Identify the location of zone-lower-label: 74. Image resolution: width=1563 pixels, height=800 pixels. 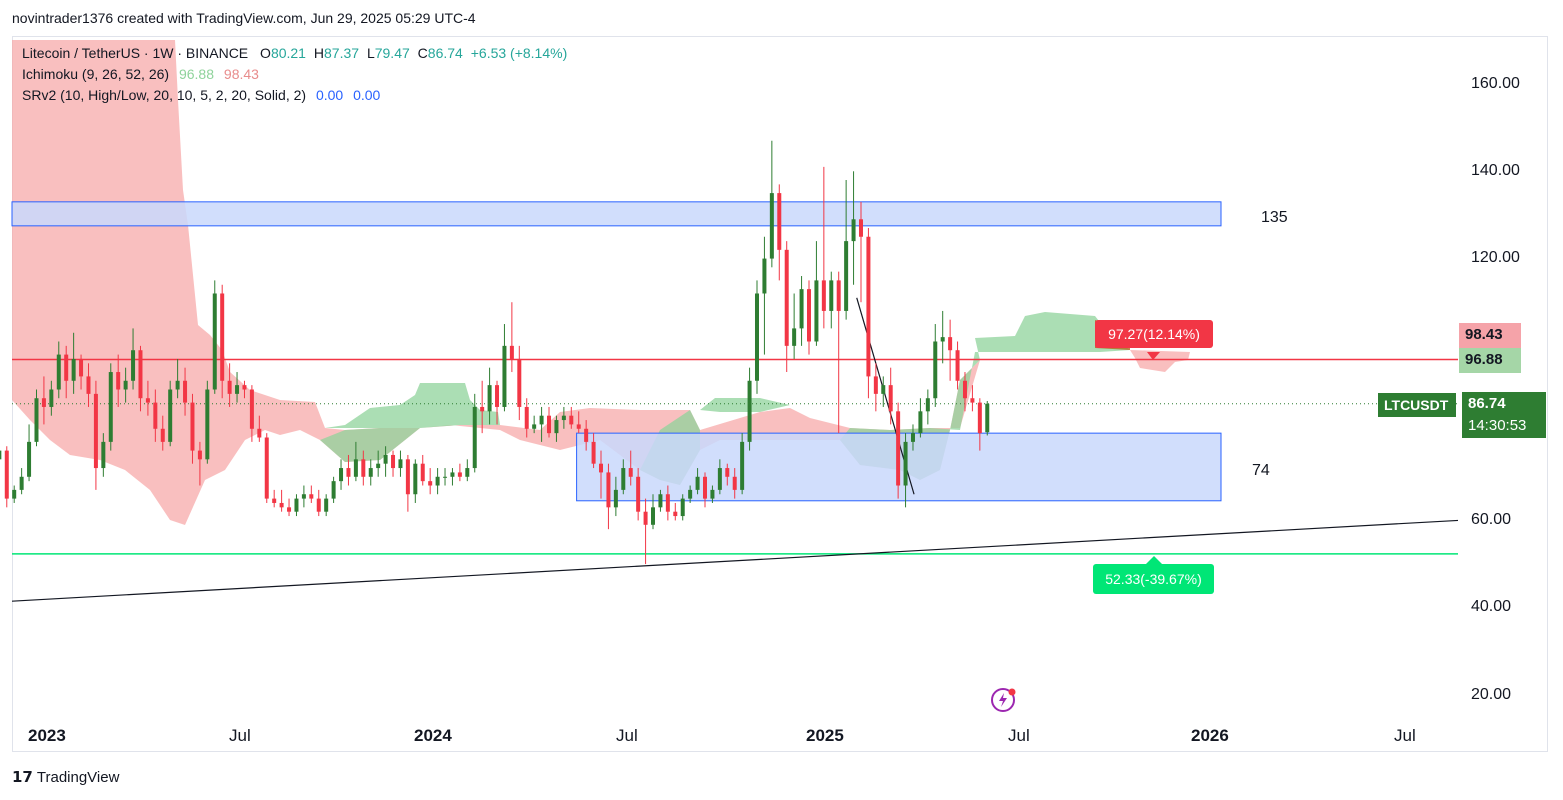
(1261, 470).